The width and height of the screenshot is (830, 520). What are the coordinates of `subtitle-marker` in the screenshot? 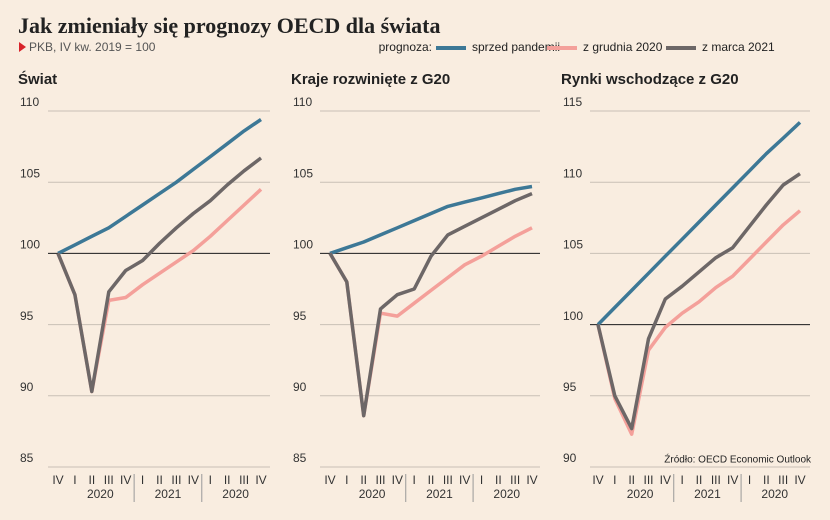 It's located at (22, 47).